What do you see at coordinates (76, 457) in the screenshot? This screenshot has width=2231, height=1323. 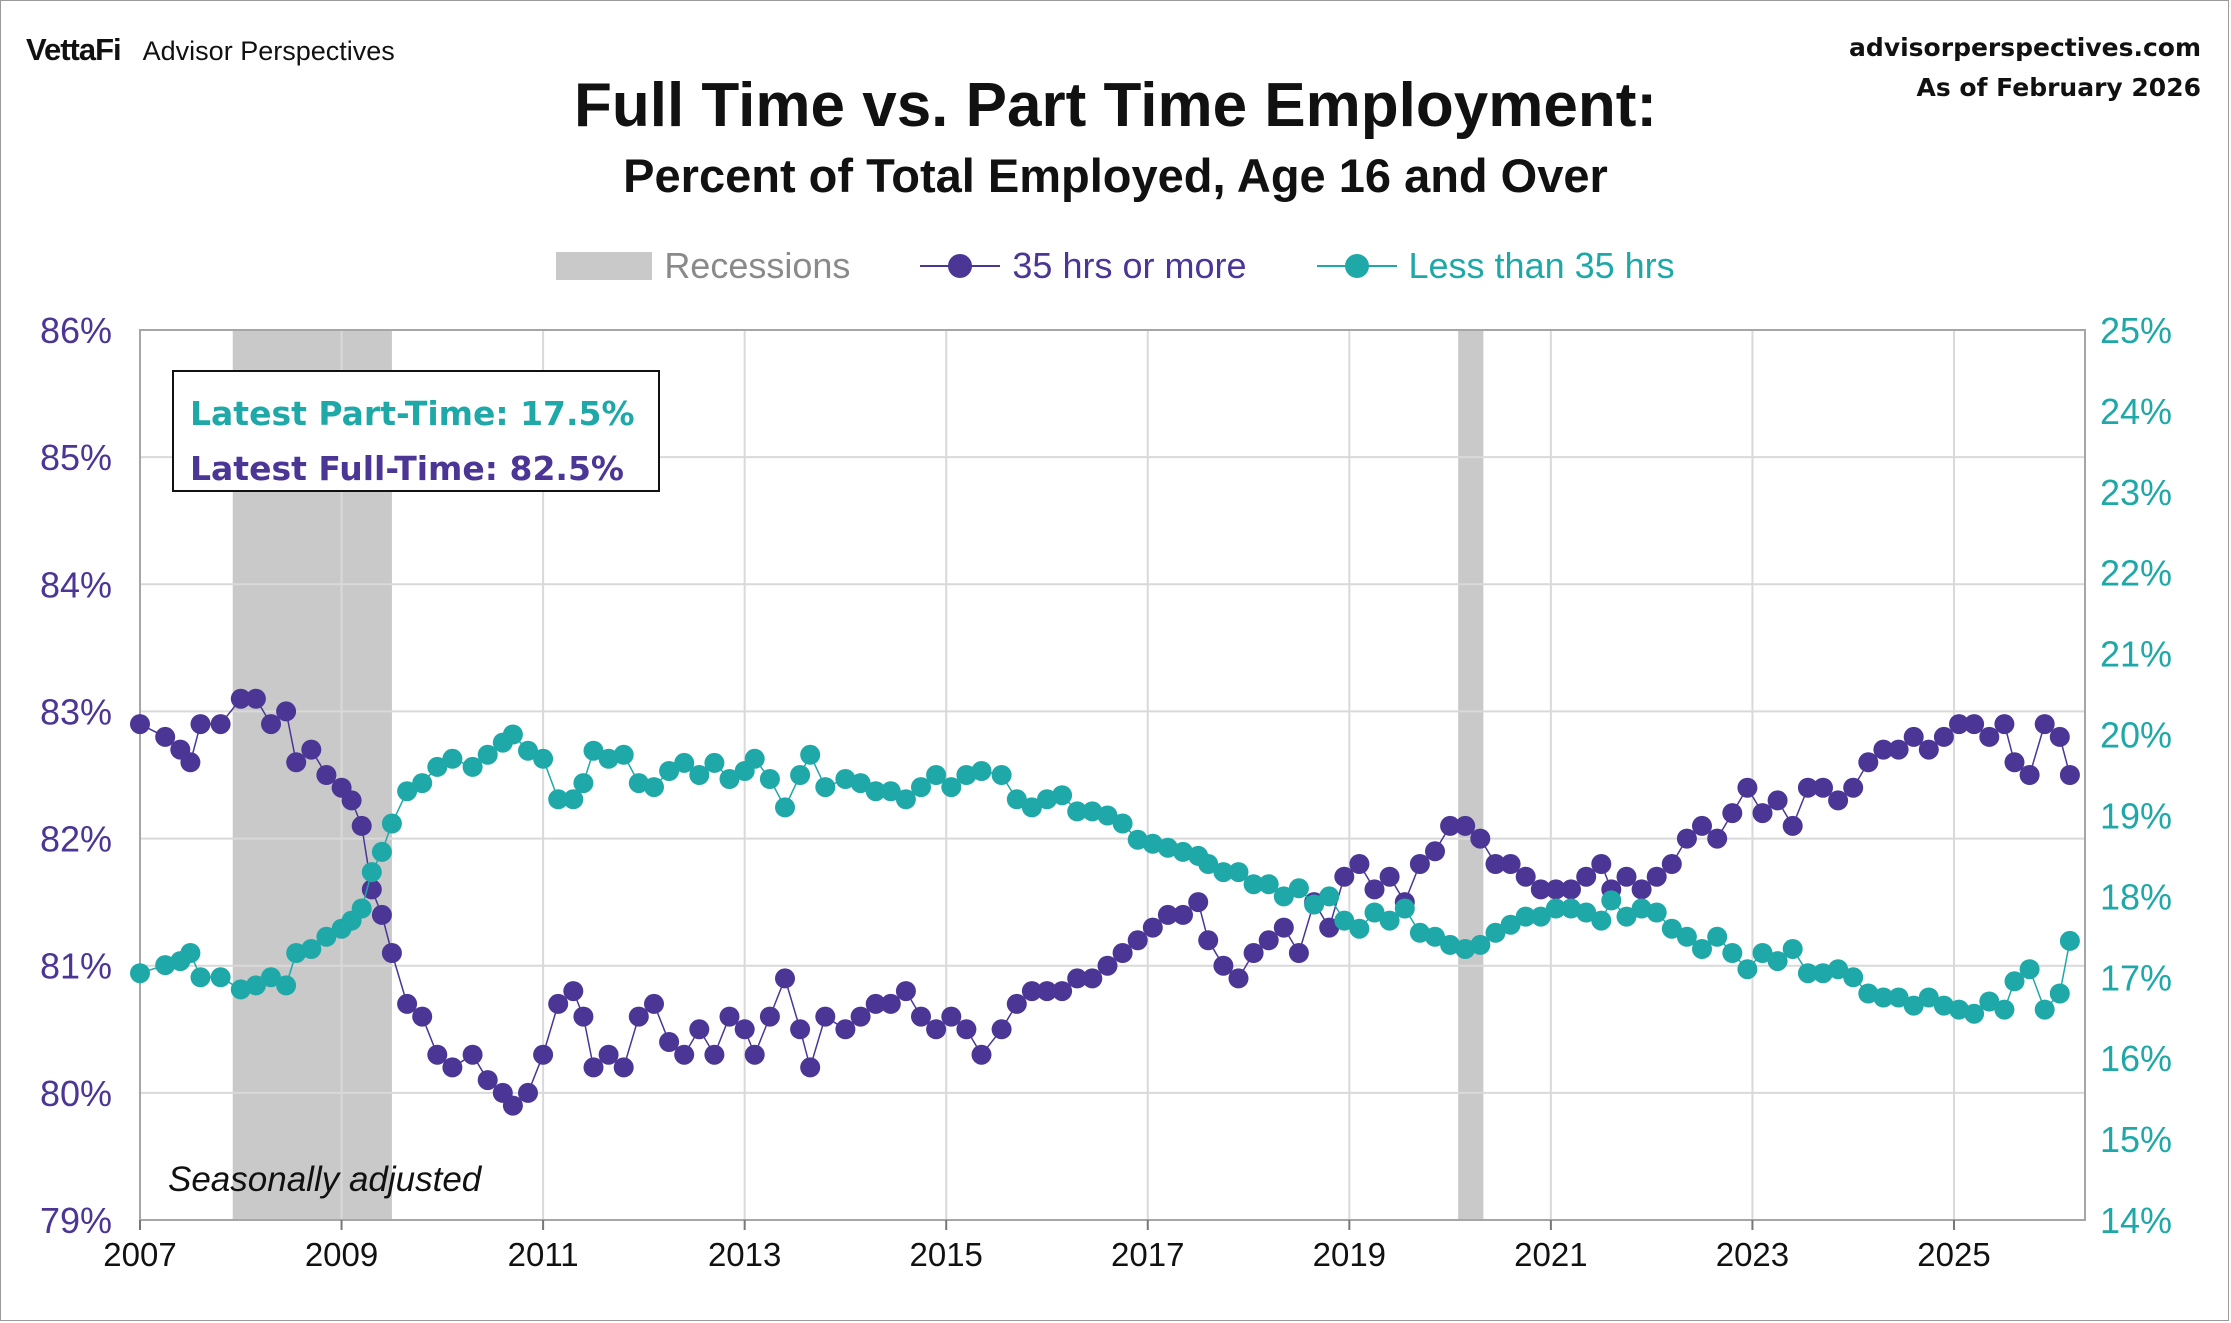 I see `y-left-tick-label: 85%` at bounding box center [76, 457].